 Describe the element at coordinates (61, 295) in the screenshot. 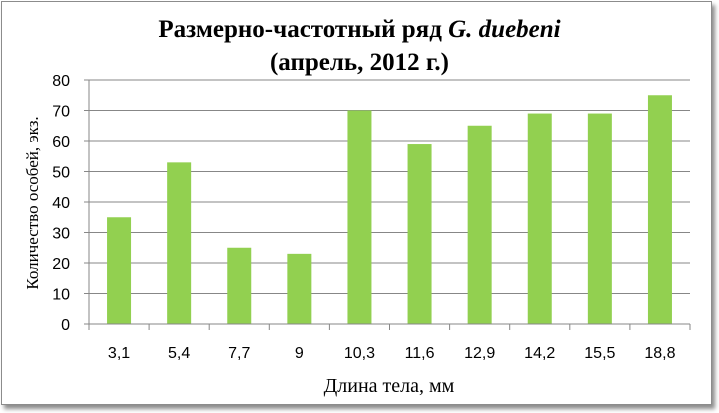

I see `y-tick-label: 10` at that location.